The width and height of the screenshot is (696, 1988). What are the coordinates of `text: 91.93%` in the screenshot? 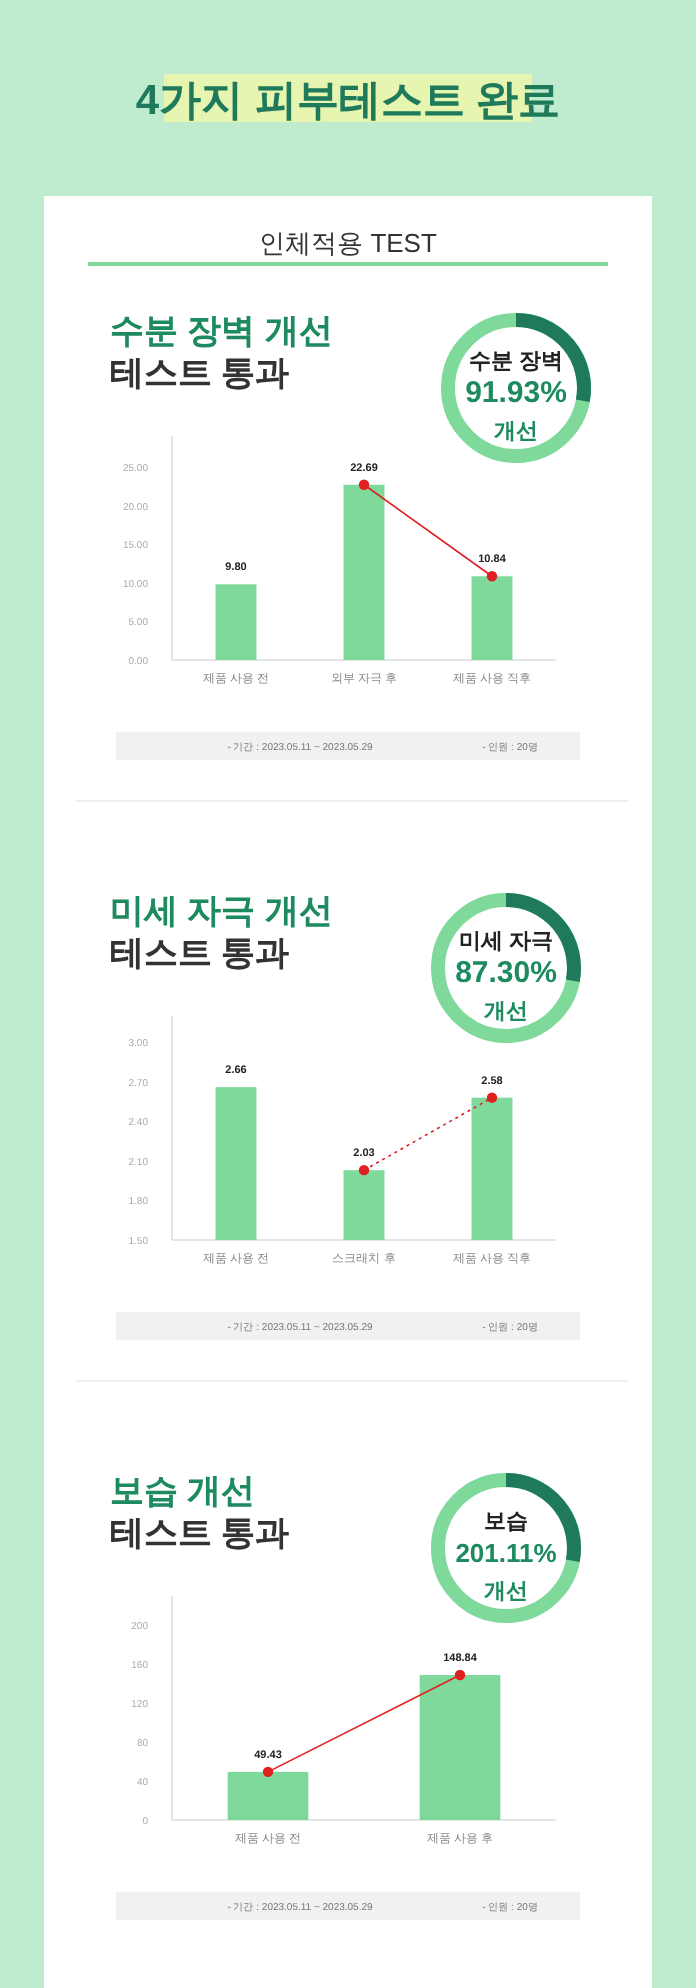 It's located at (516, 393).